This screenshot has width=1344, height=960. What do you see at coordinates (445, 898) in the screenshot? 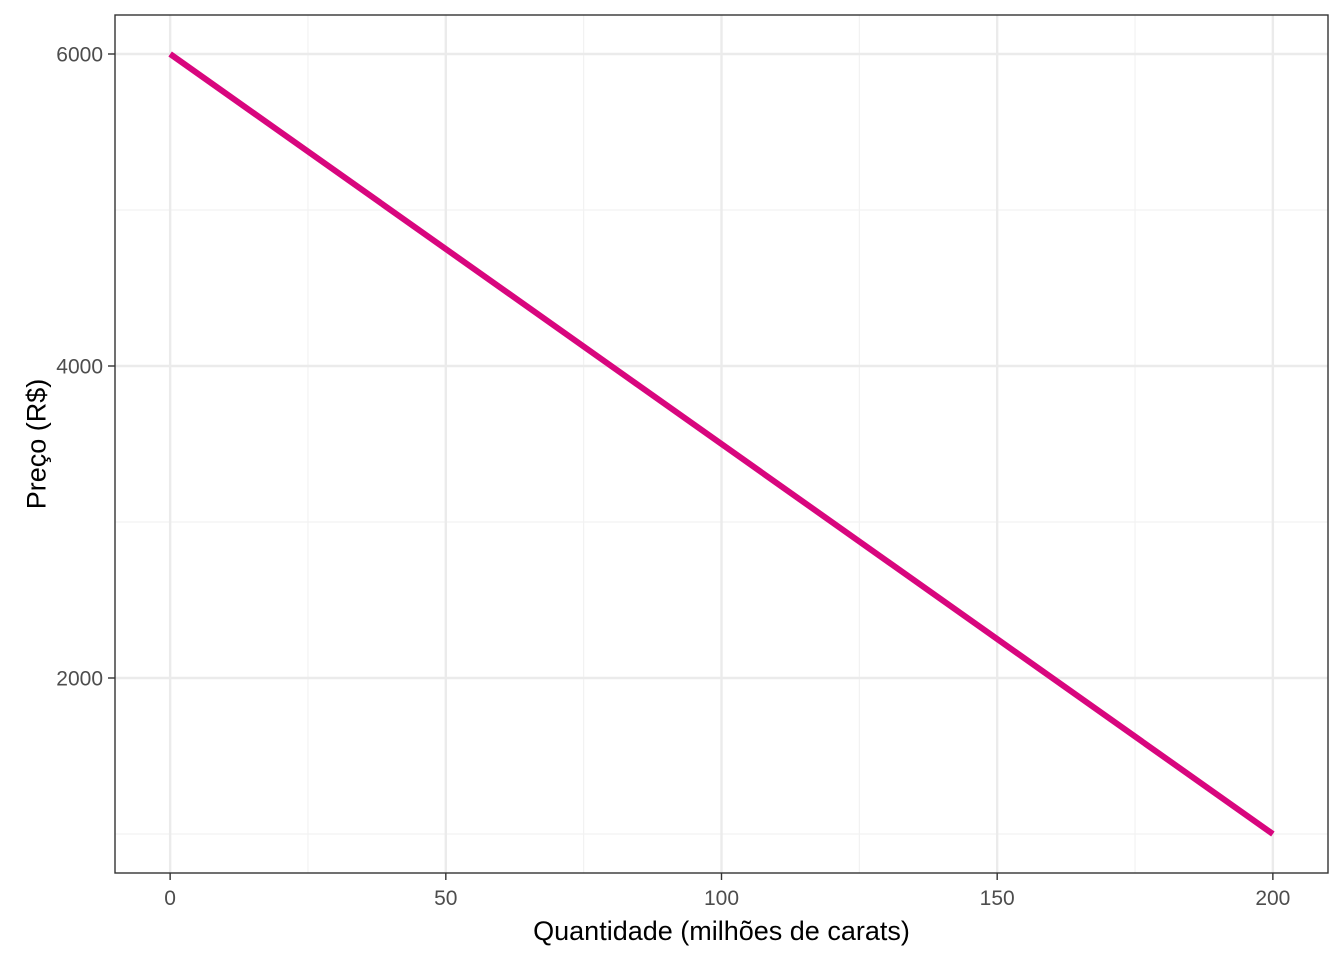
I see `x-tick-label: 50` at bounding box center [445, 898].